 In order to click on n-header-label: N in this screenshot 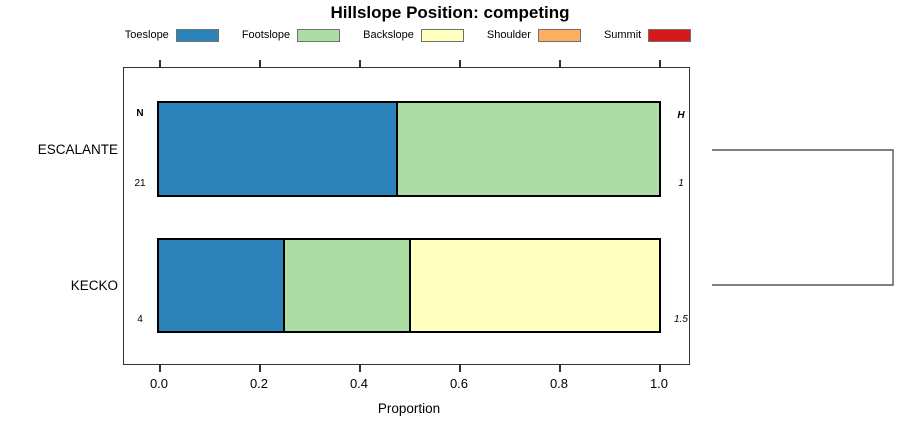, I will do `click(140, 113)`.